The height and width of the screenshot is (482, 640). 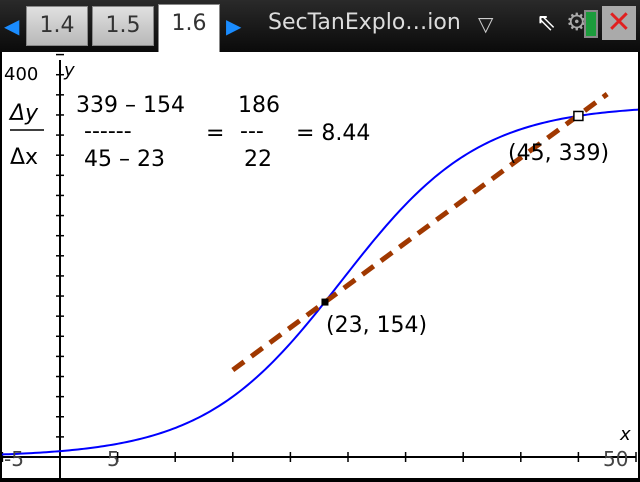 I want to click on x-axis-label: x, so click(x=625, y=434).